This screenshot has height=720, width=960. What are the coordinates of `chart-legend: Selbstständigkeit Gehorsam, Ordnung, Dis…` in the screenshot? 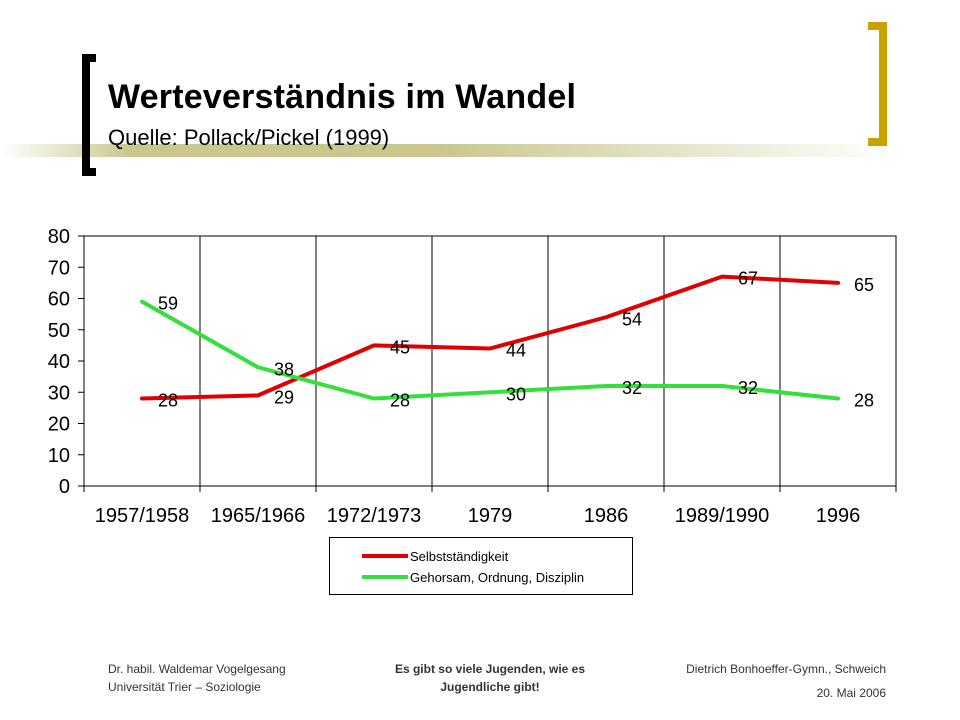 It's located at (481, 566).